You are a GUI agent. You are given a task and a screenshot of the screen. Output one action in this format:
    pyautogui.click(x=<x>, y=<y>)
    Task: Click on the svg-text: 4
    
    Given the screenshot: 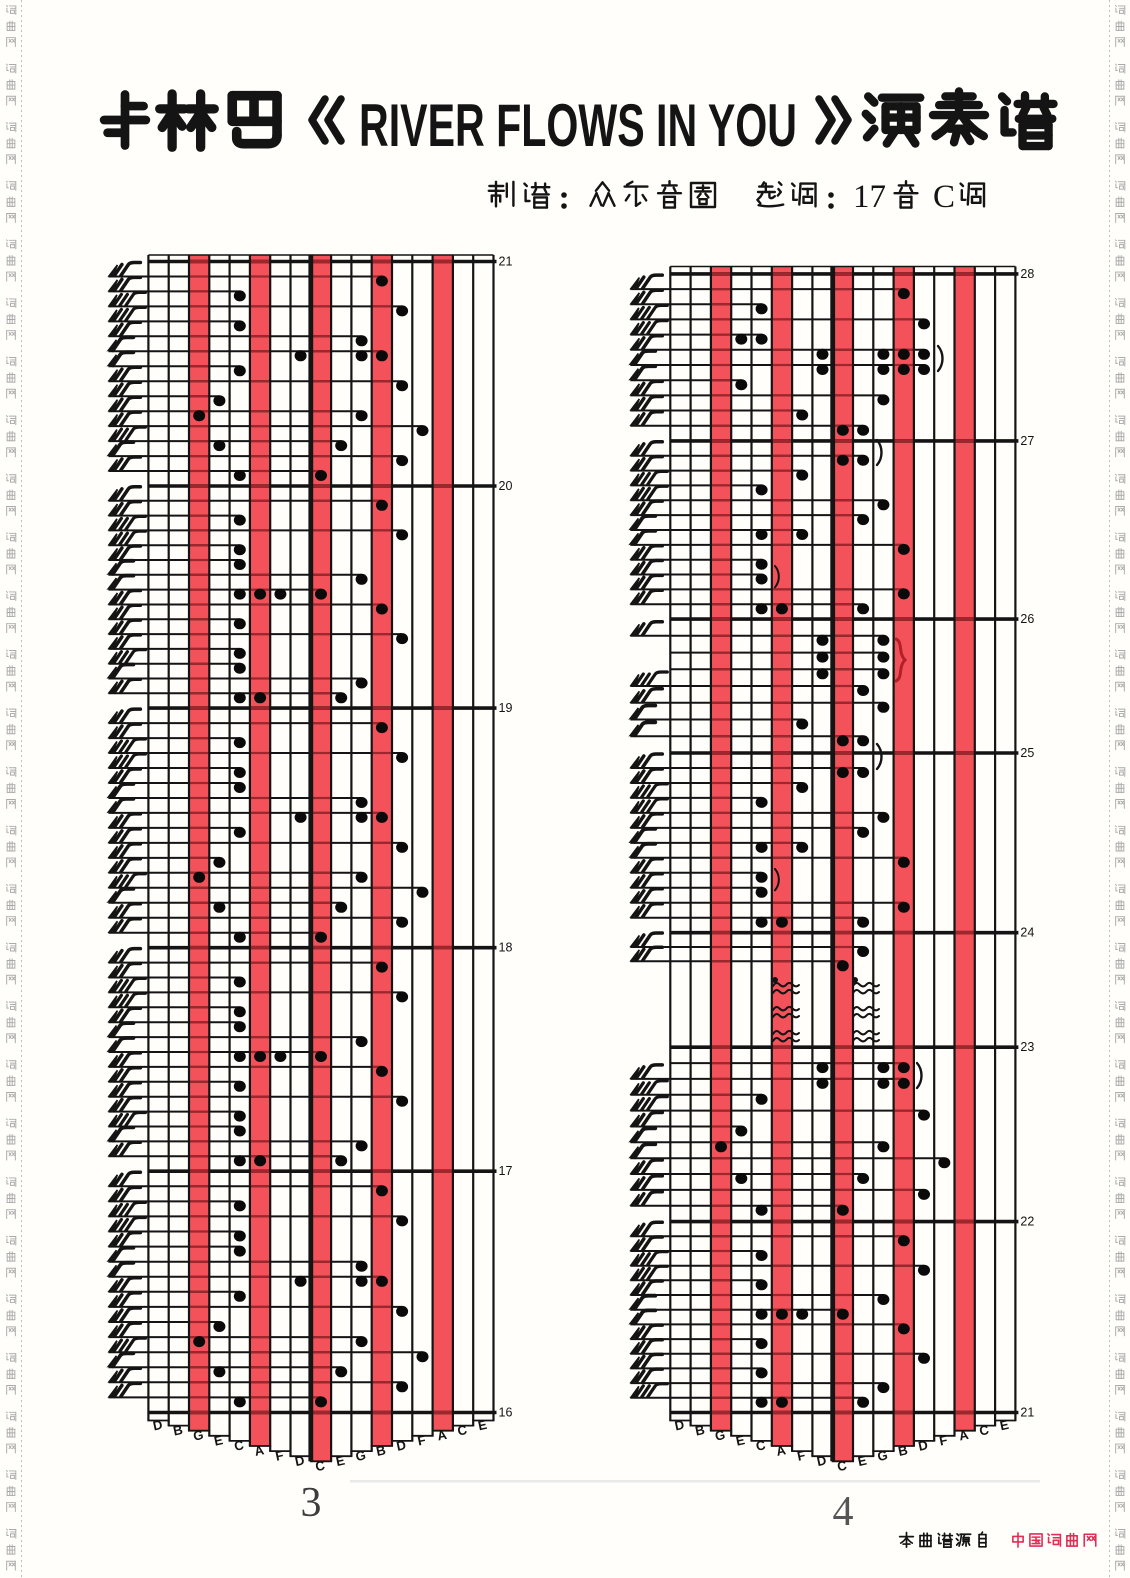 What is the action you would take?
    pyautogui.click(x=843, y=1512)
    